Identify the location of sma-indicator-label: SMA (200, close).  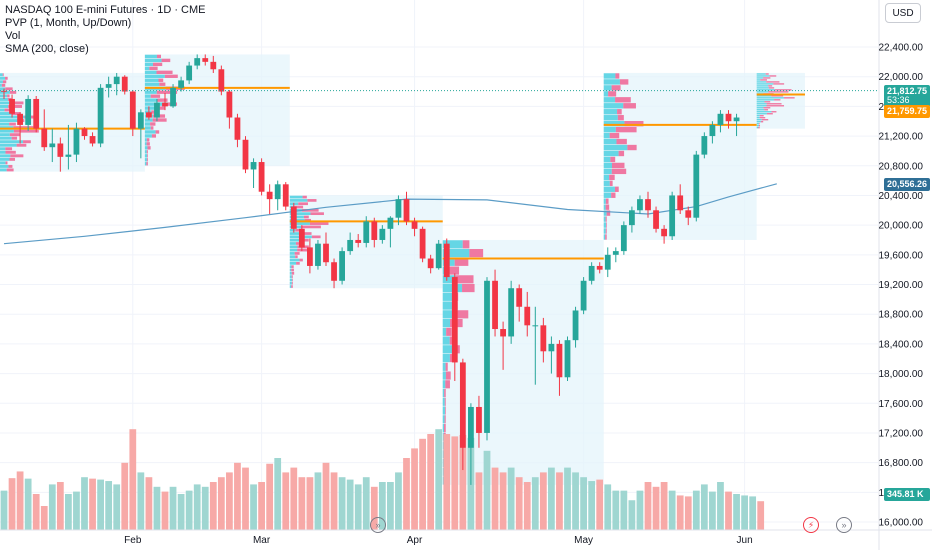
(47, 49).